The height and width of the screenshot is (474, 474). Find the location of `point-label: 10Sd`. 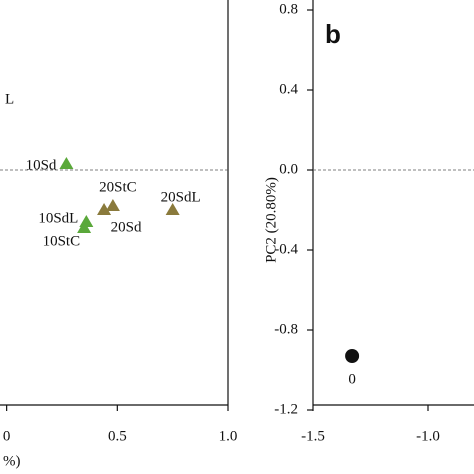

point-label: 10Sd is located at coordinates (41, 165).